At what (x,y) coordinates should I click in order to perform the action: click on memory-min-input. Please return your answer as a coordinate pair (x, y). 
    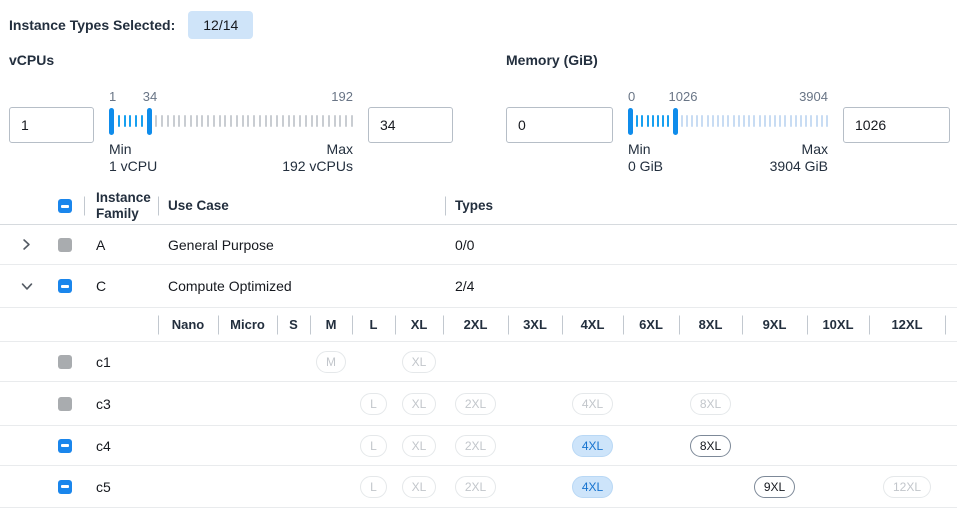
    Looking at the image, I should click on (559, 125).